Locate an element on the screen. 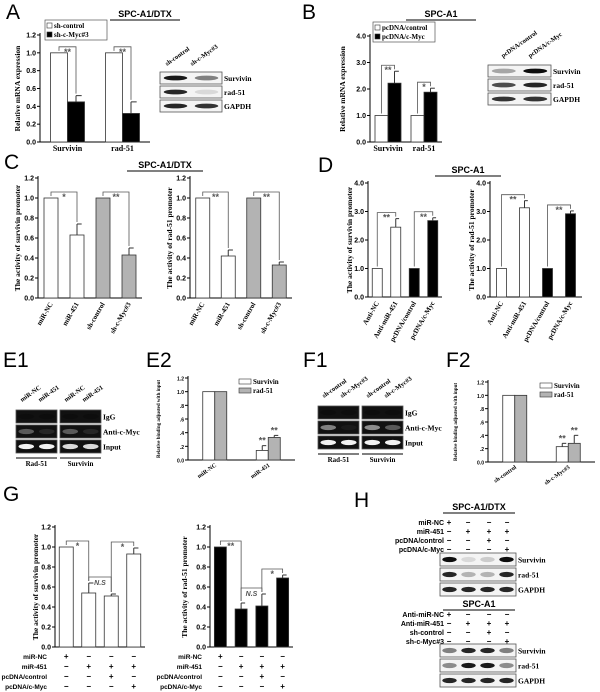 The height and width of the screenshot is (692, 600). panel-label-g: G is located at coordinates (11, 494).